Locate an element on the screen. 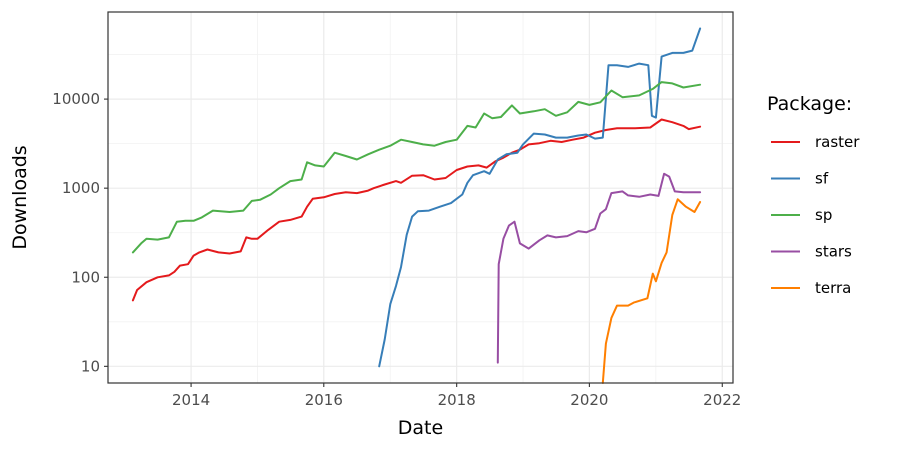 Image resolution: width=900 pixels, height=450 pixels. y-tick-label: 10 is located at coordinates (90, 366).